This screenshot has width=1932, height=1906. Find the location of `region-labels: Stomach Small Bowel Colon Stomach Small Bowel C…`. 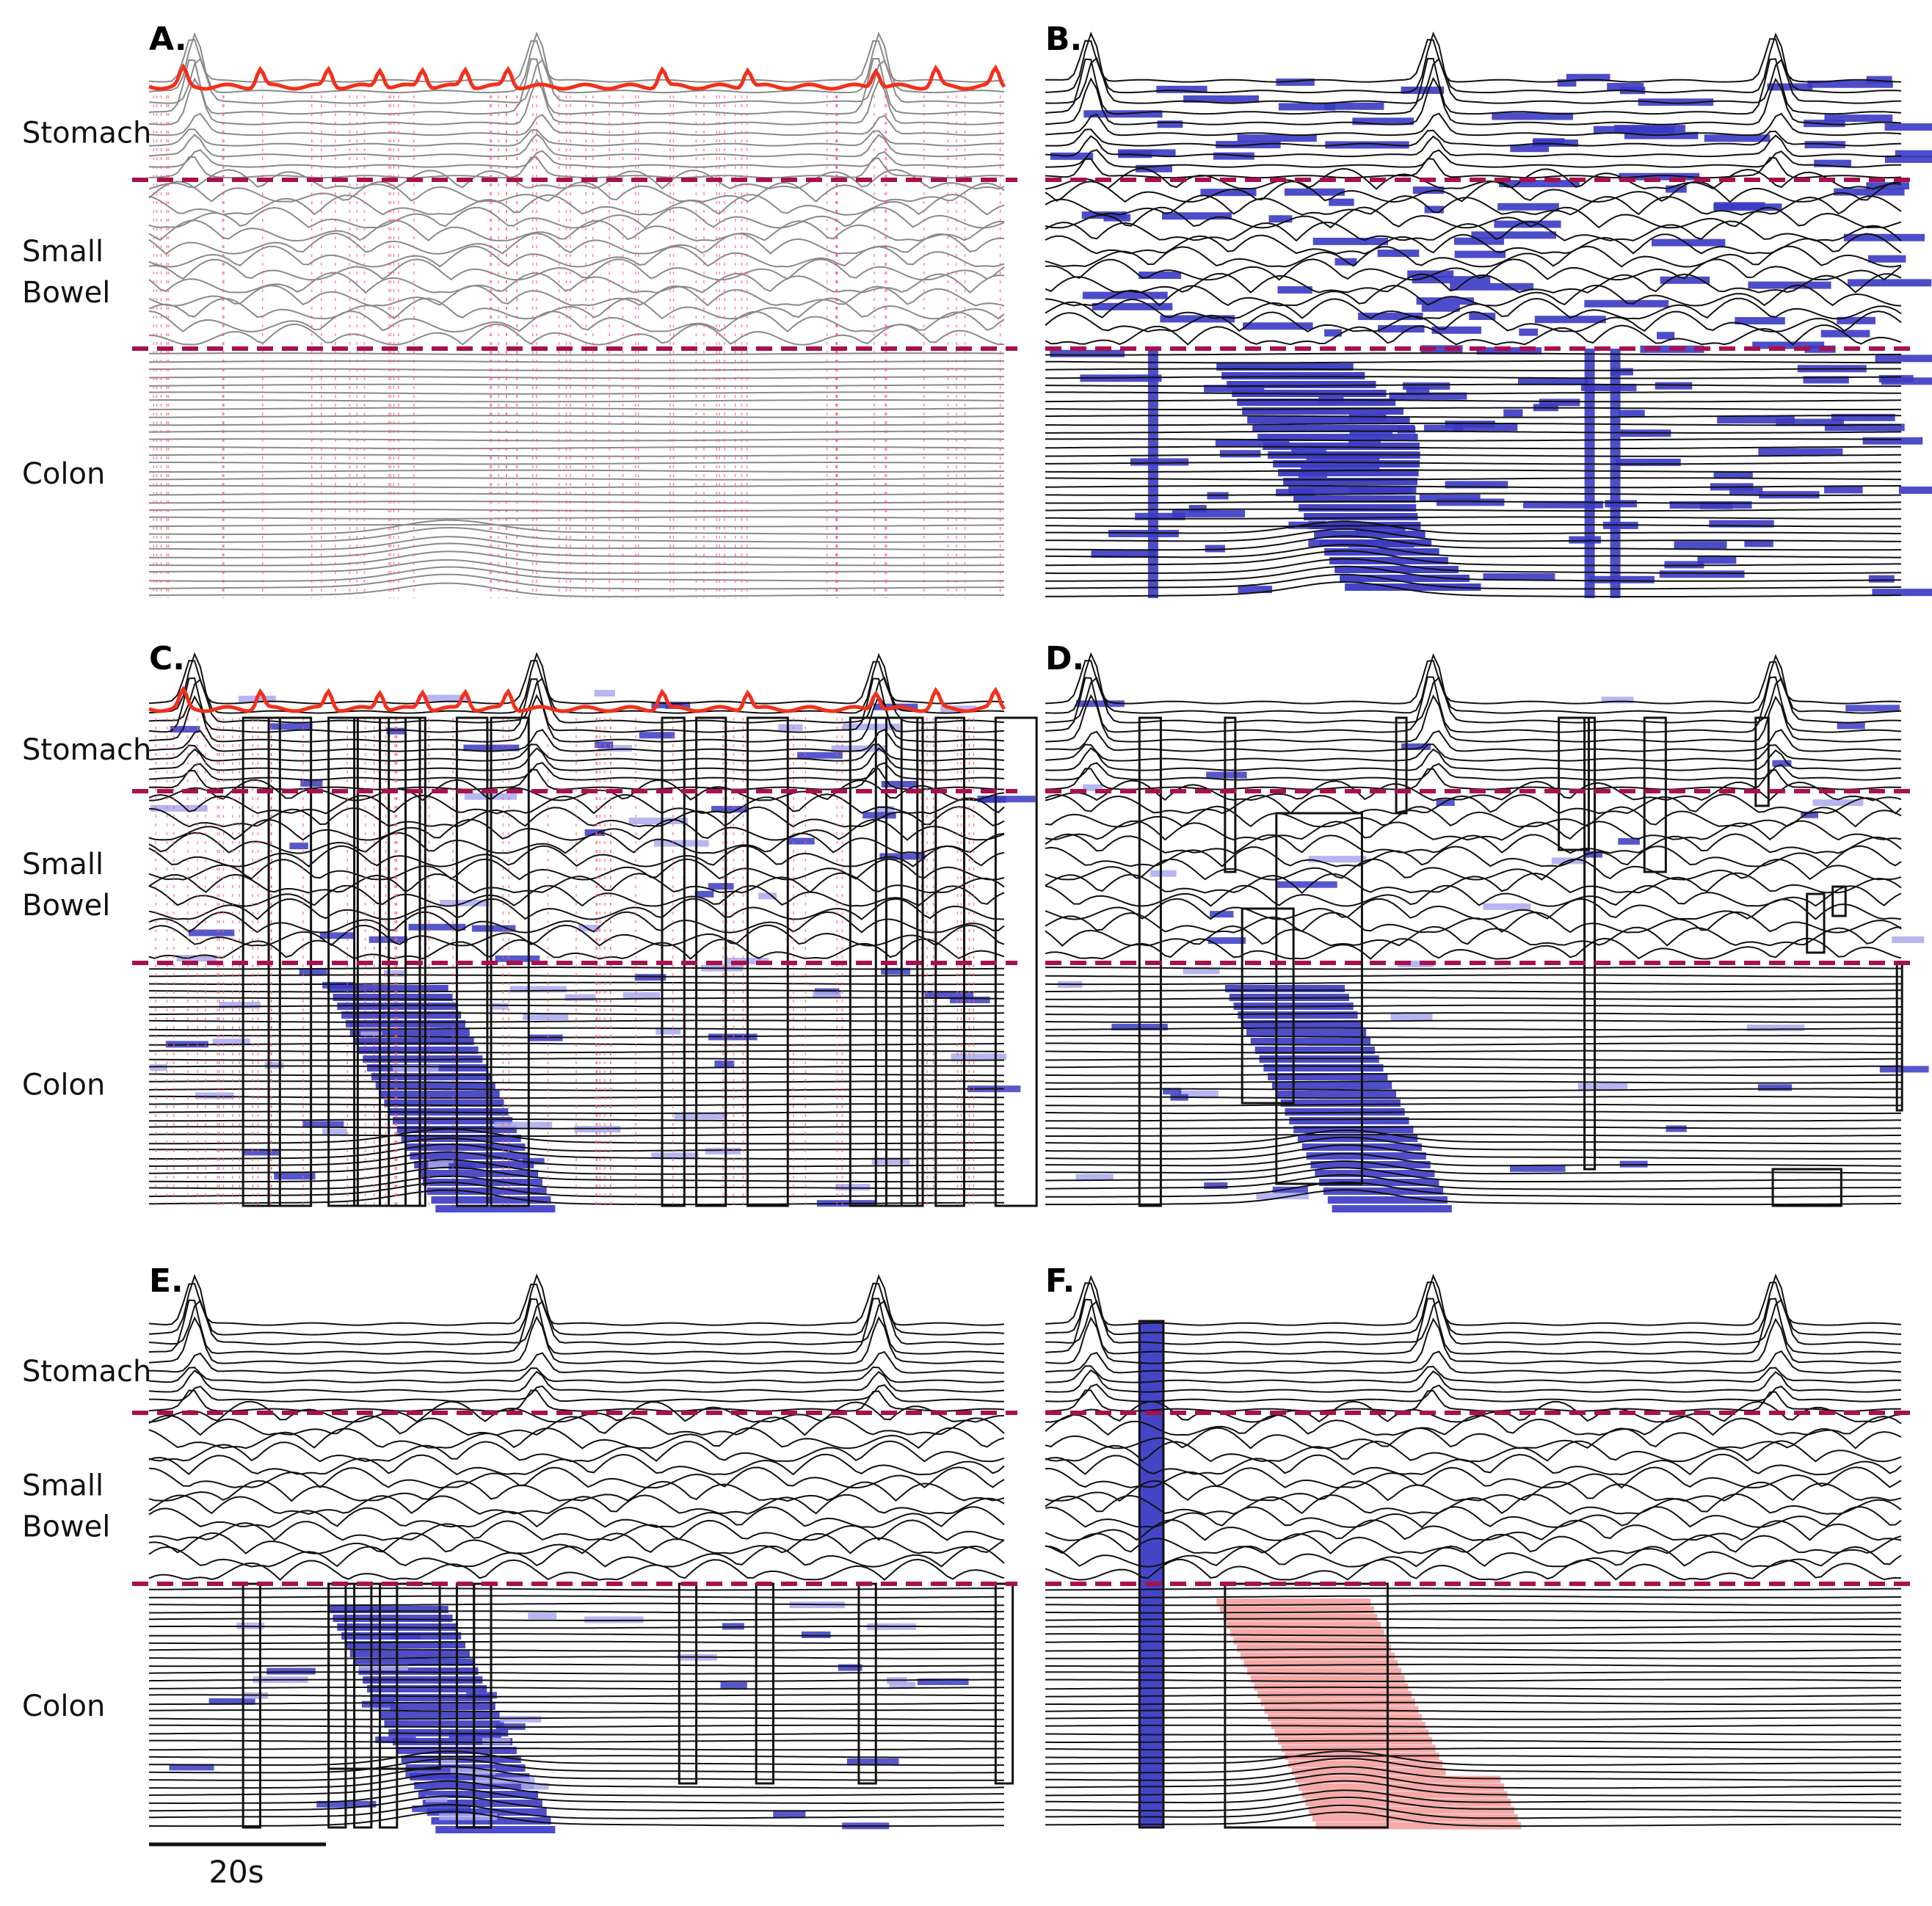

region-labels: Stomach Small Bowel Colon Stomach Small Bowel C… is located at coordinates (87, 920).